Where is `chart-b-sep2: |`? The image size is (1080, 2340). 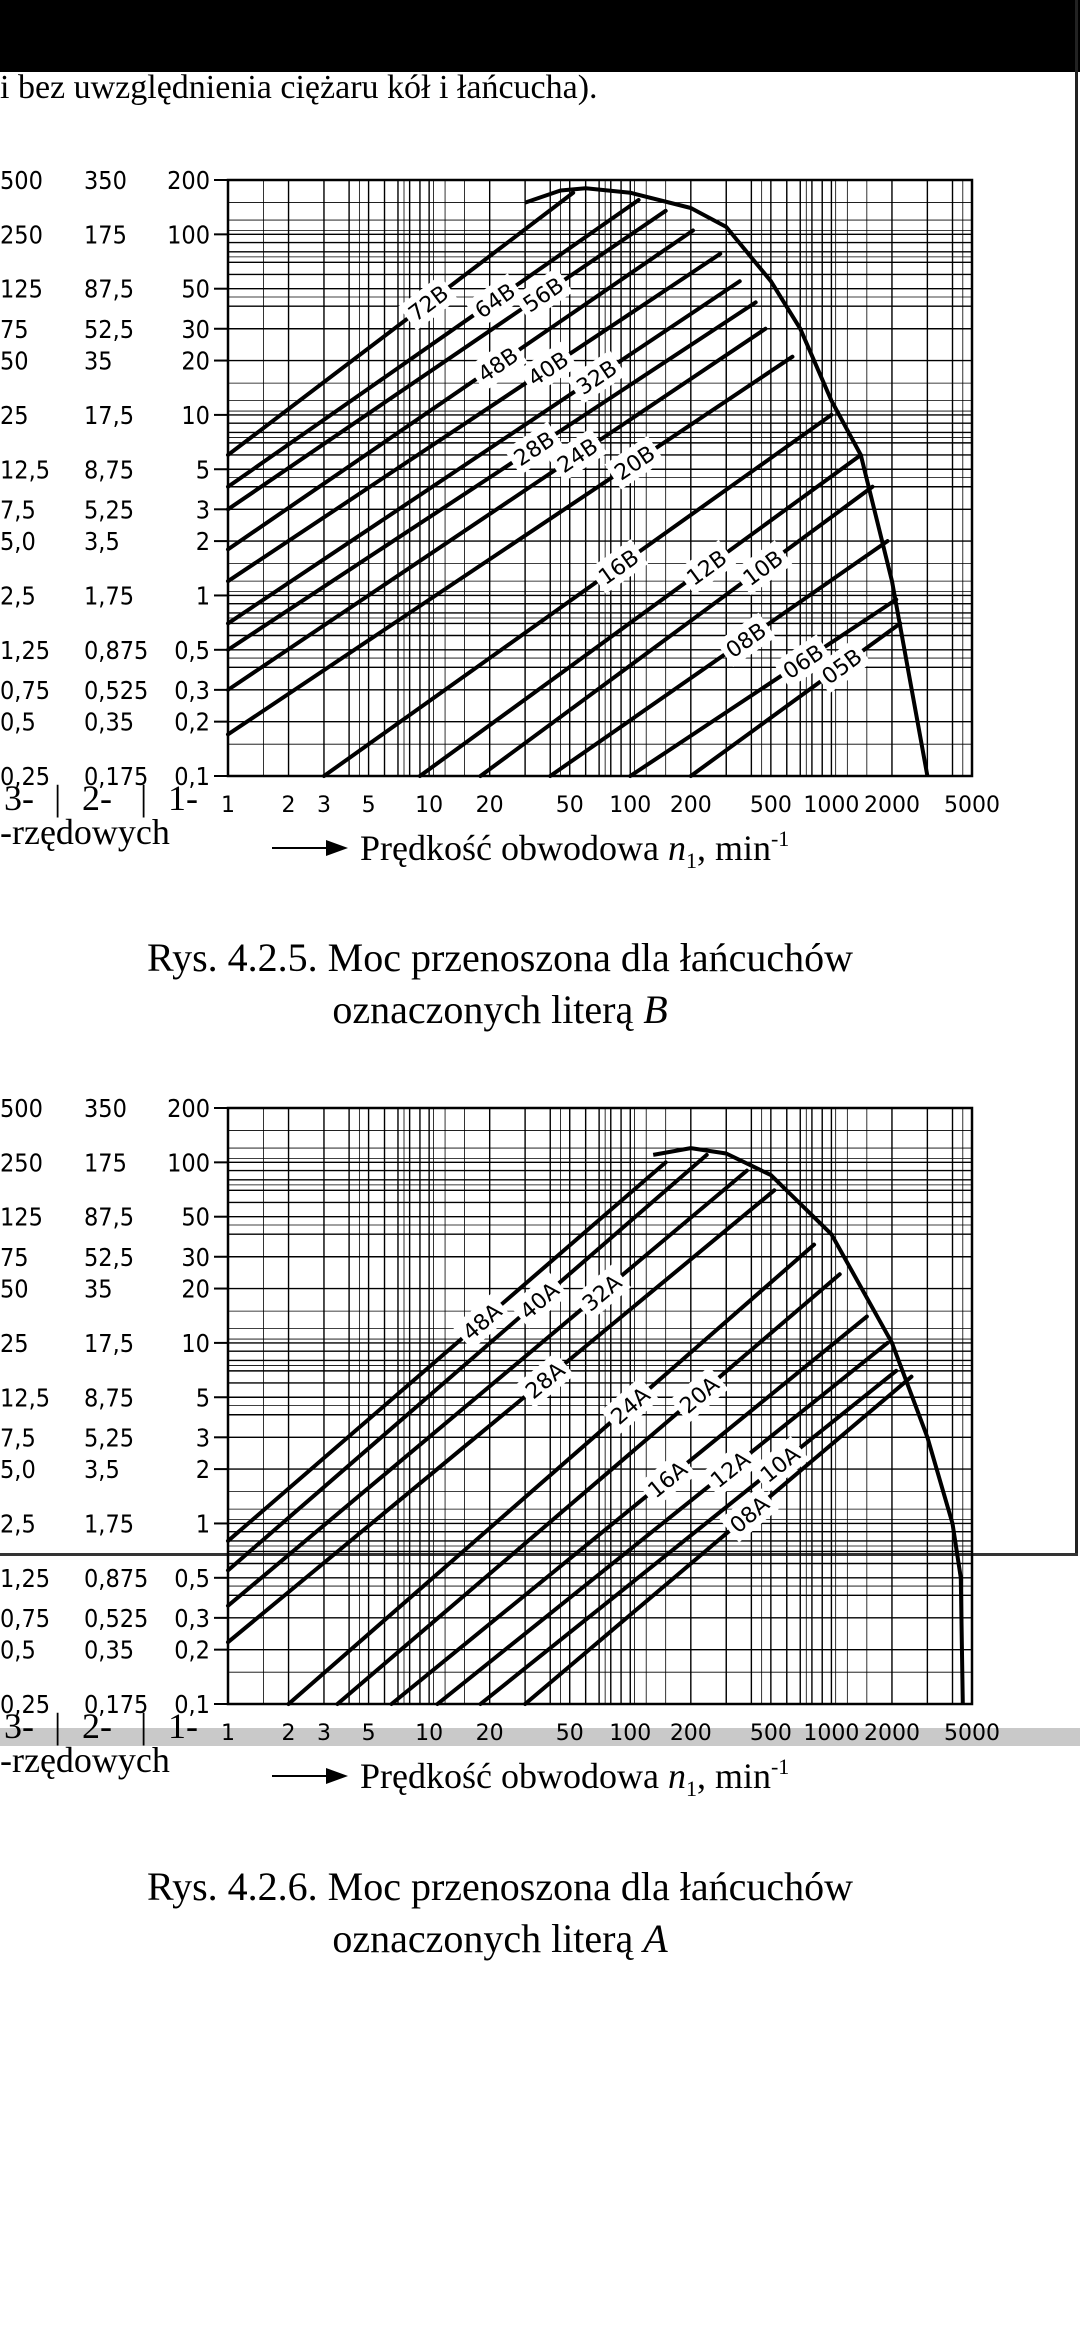 chart-b-sep2: | is located at coordinates (143, 798).